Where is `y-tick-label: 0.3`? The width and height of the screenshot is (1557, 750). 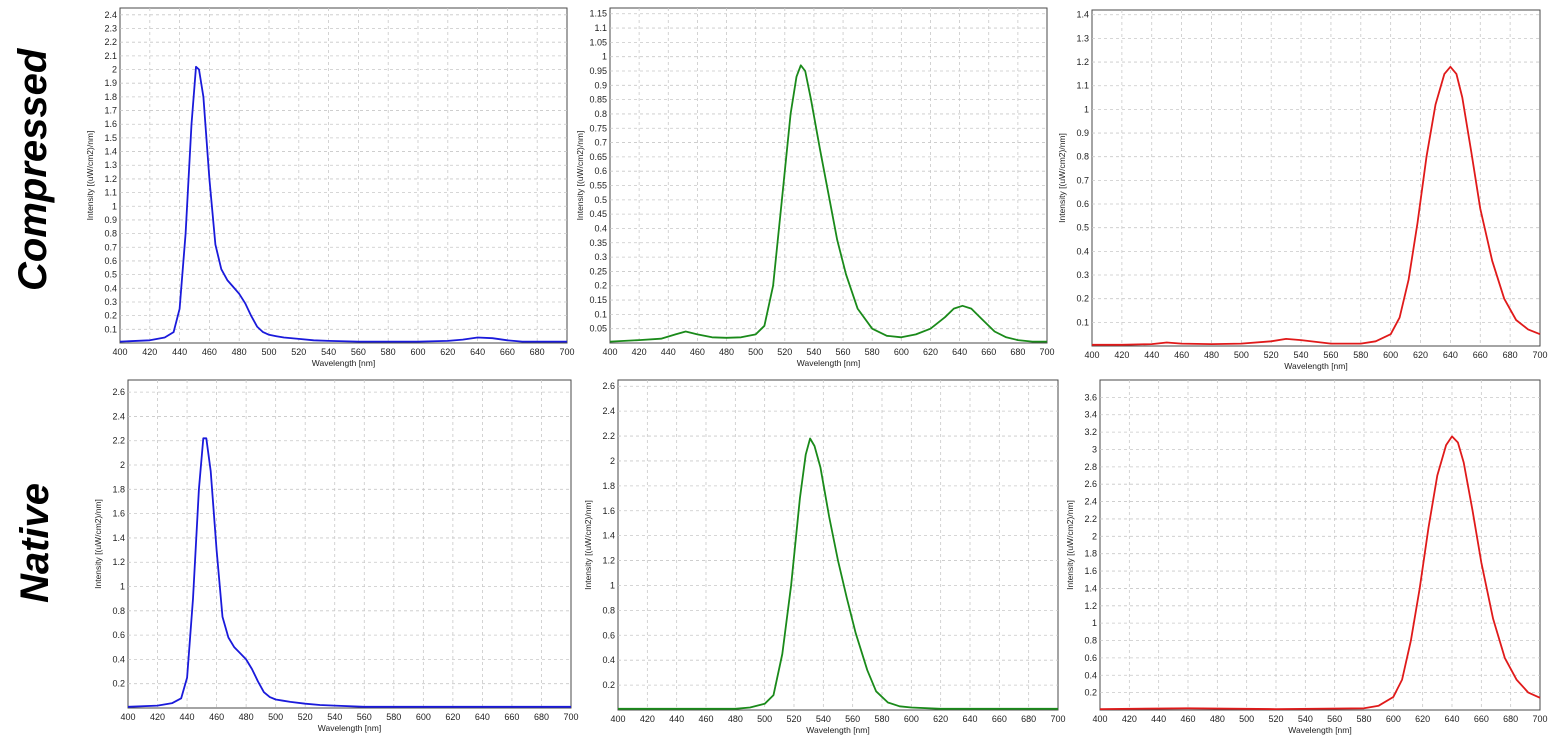
y-tick-label: 0.3 is located at coordinates (600, 257).